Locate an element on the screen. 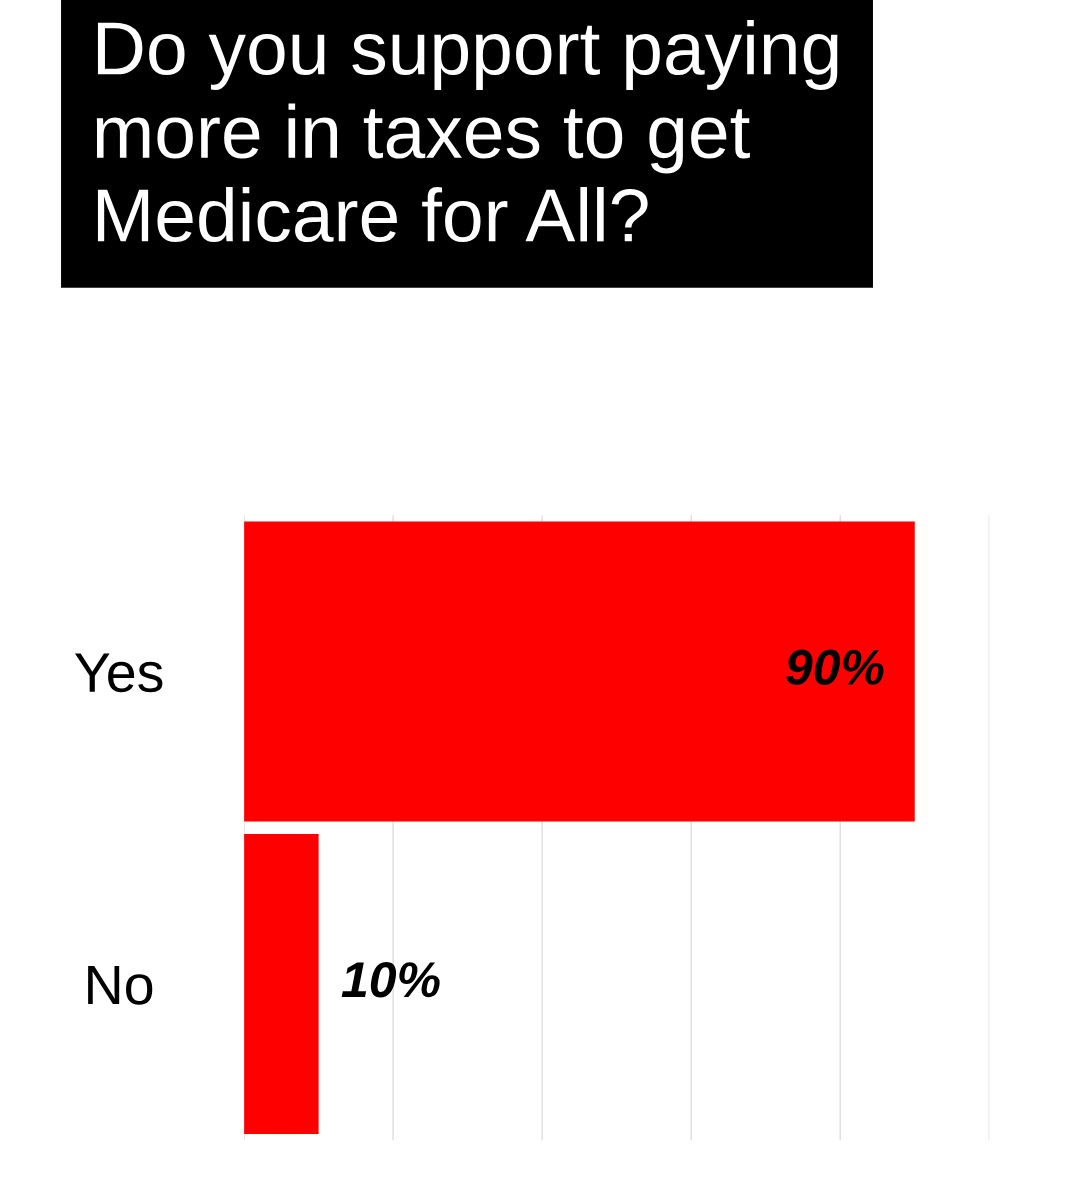  y-tick-label: No is located at coordinates (120, 985).